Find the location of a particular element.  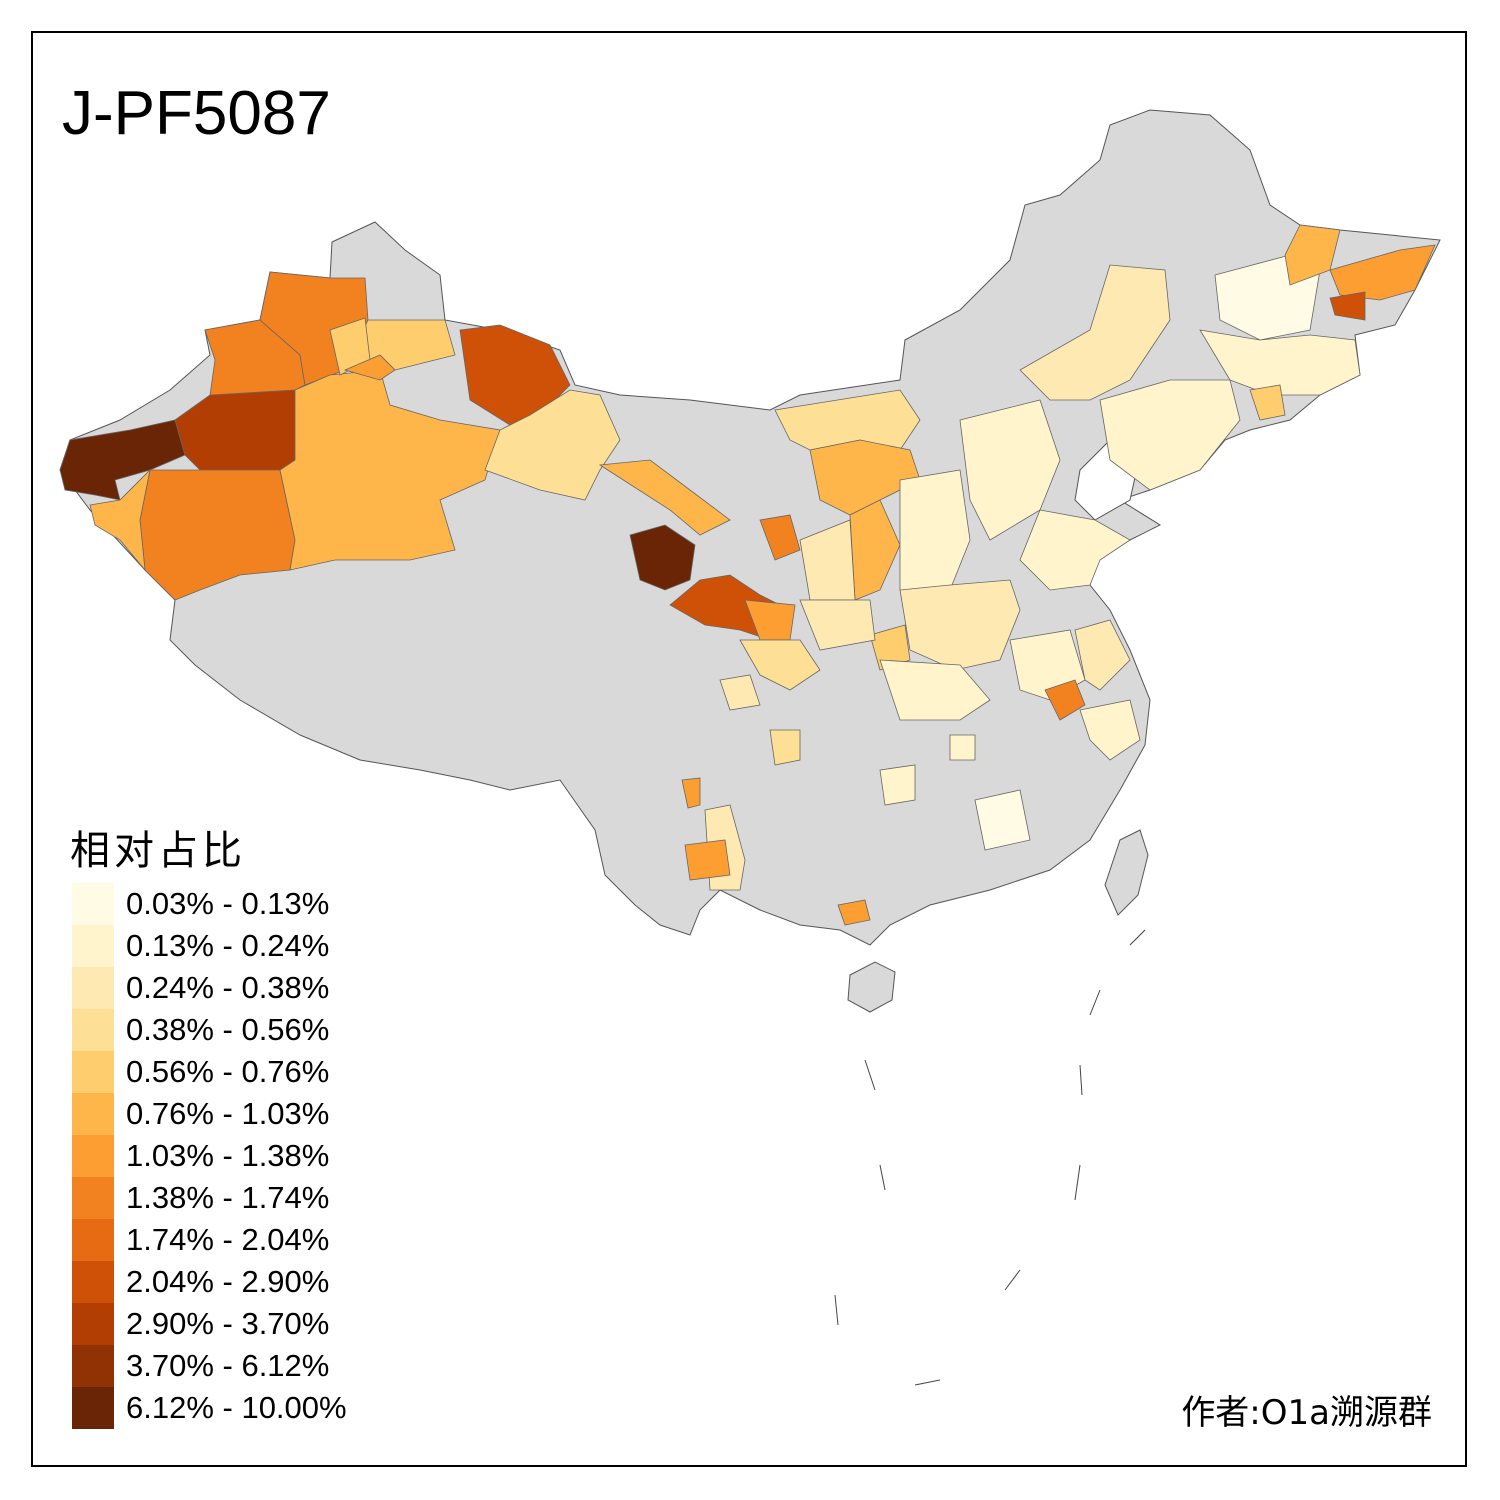

region-jilin is located at coordinates (1280, 362).